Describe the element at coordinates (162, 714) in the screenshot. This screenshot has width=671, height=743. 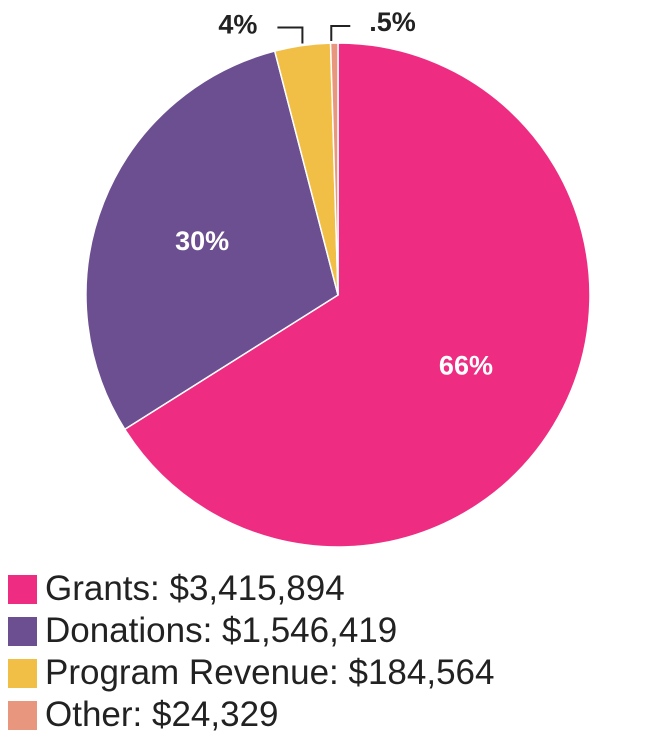
I see `legend-label-other: Other: $24,329` at that location.